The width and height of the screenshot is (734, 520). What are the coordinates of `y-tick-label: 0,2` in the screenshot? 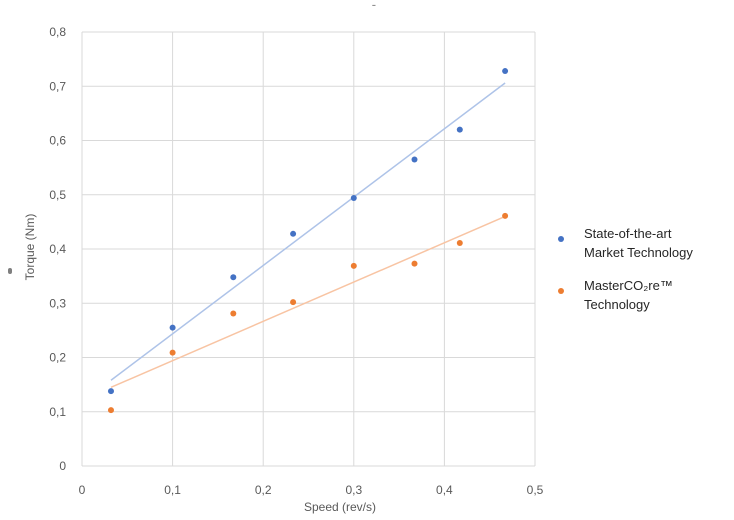 It's located at (57, 358).